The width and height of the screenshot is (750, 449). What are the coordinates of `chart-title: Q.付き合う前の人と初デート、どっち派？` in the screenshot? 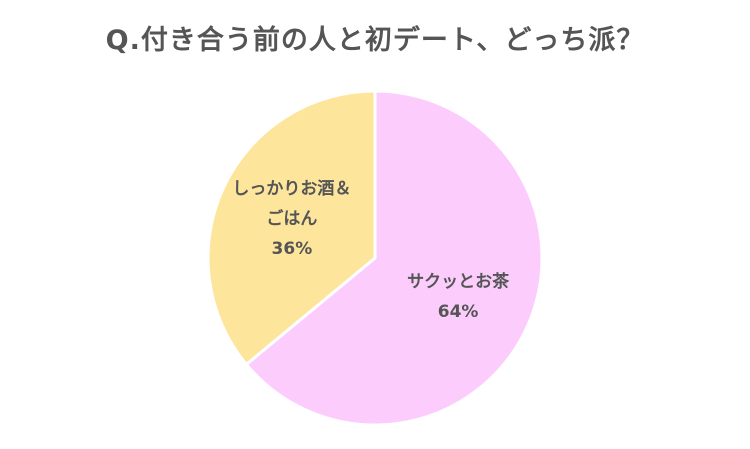 It's located at (375, 40).